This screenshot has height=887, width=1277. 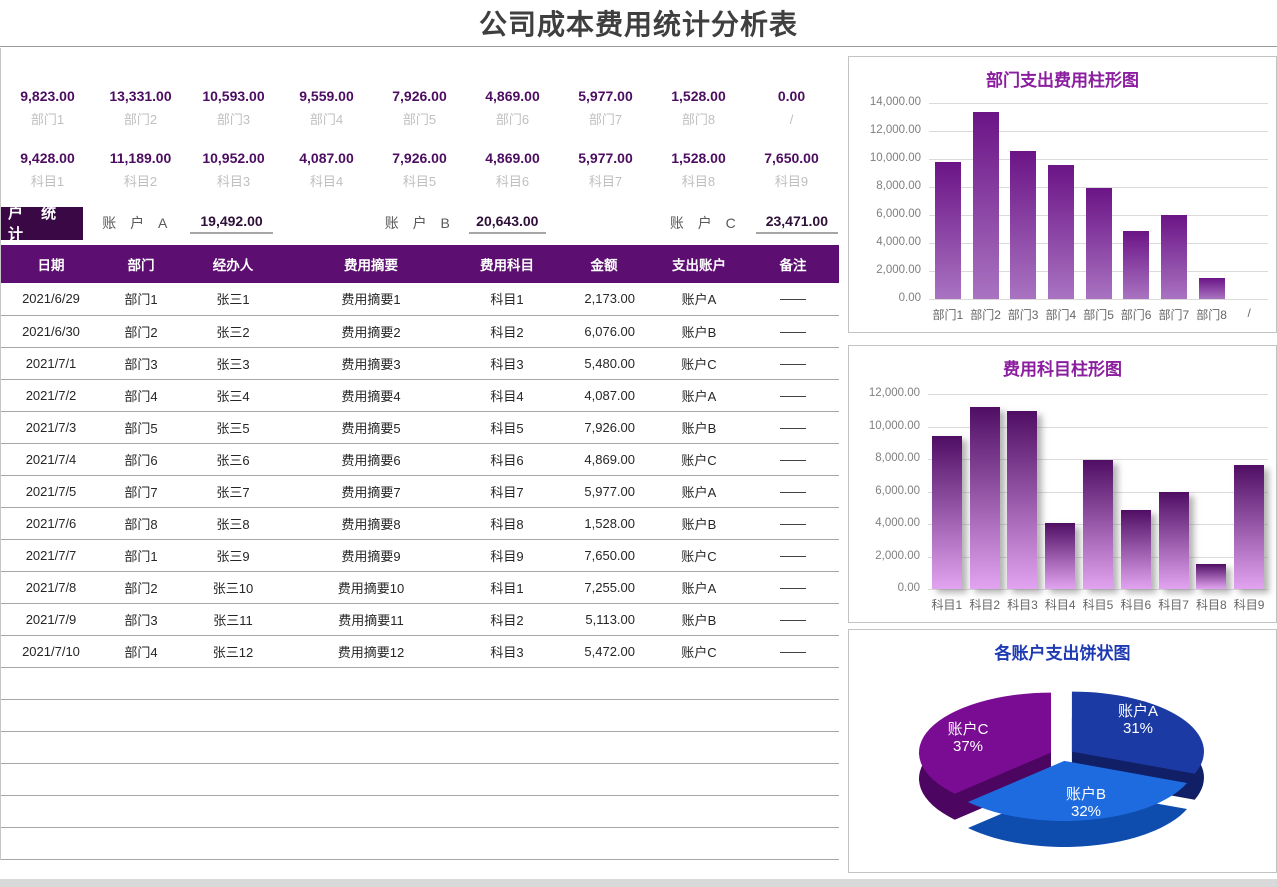 I want to click on subject-summary-card: 7,650.00 科目9, so click(x=791, y=171).